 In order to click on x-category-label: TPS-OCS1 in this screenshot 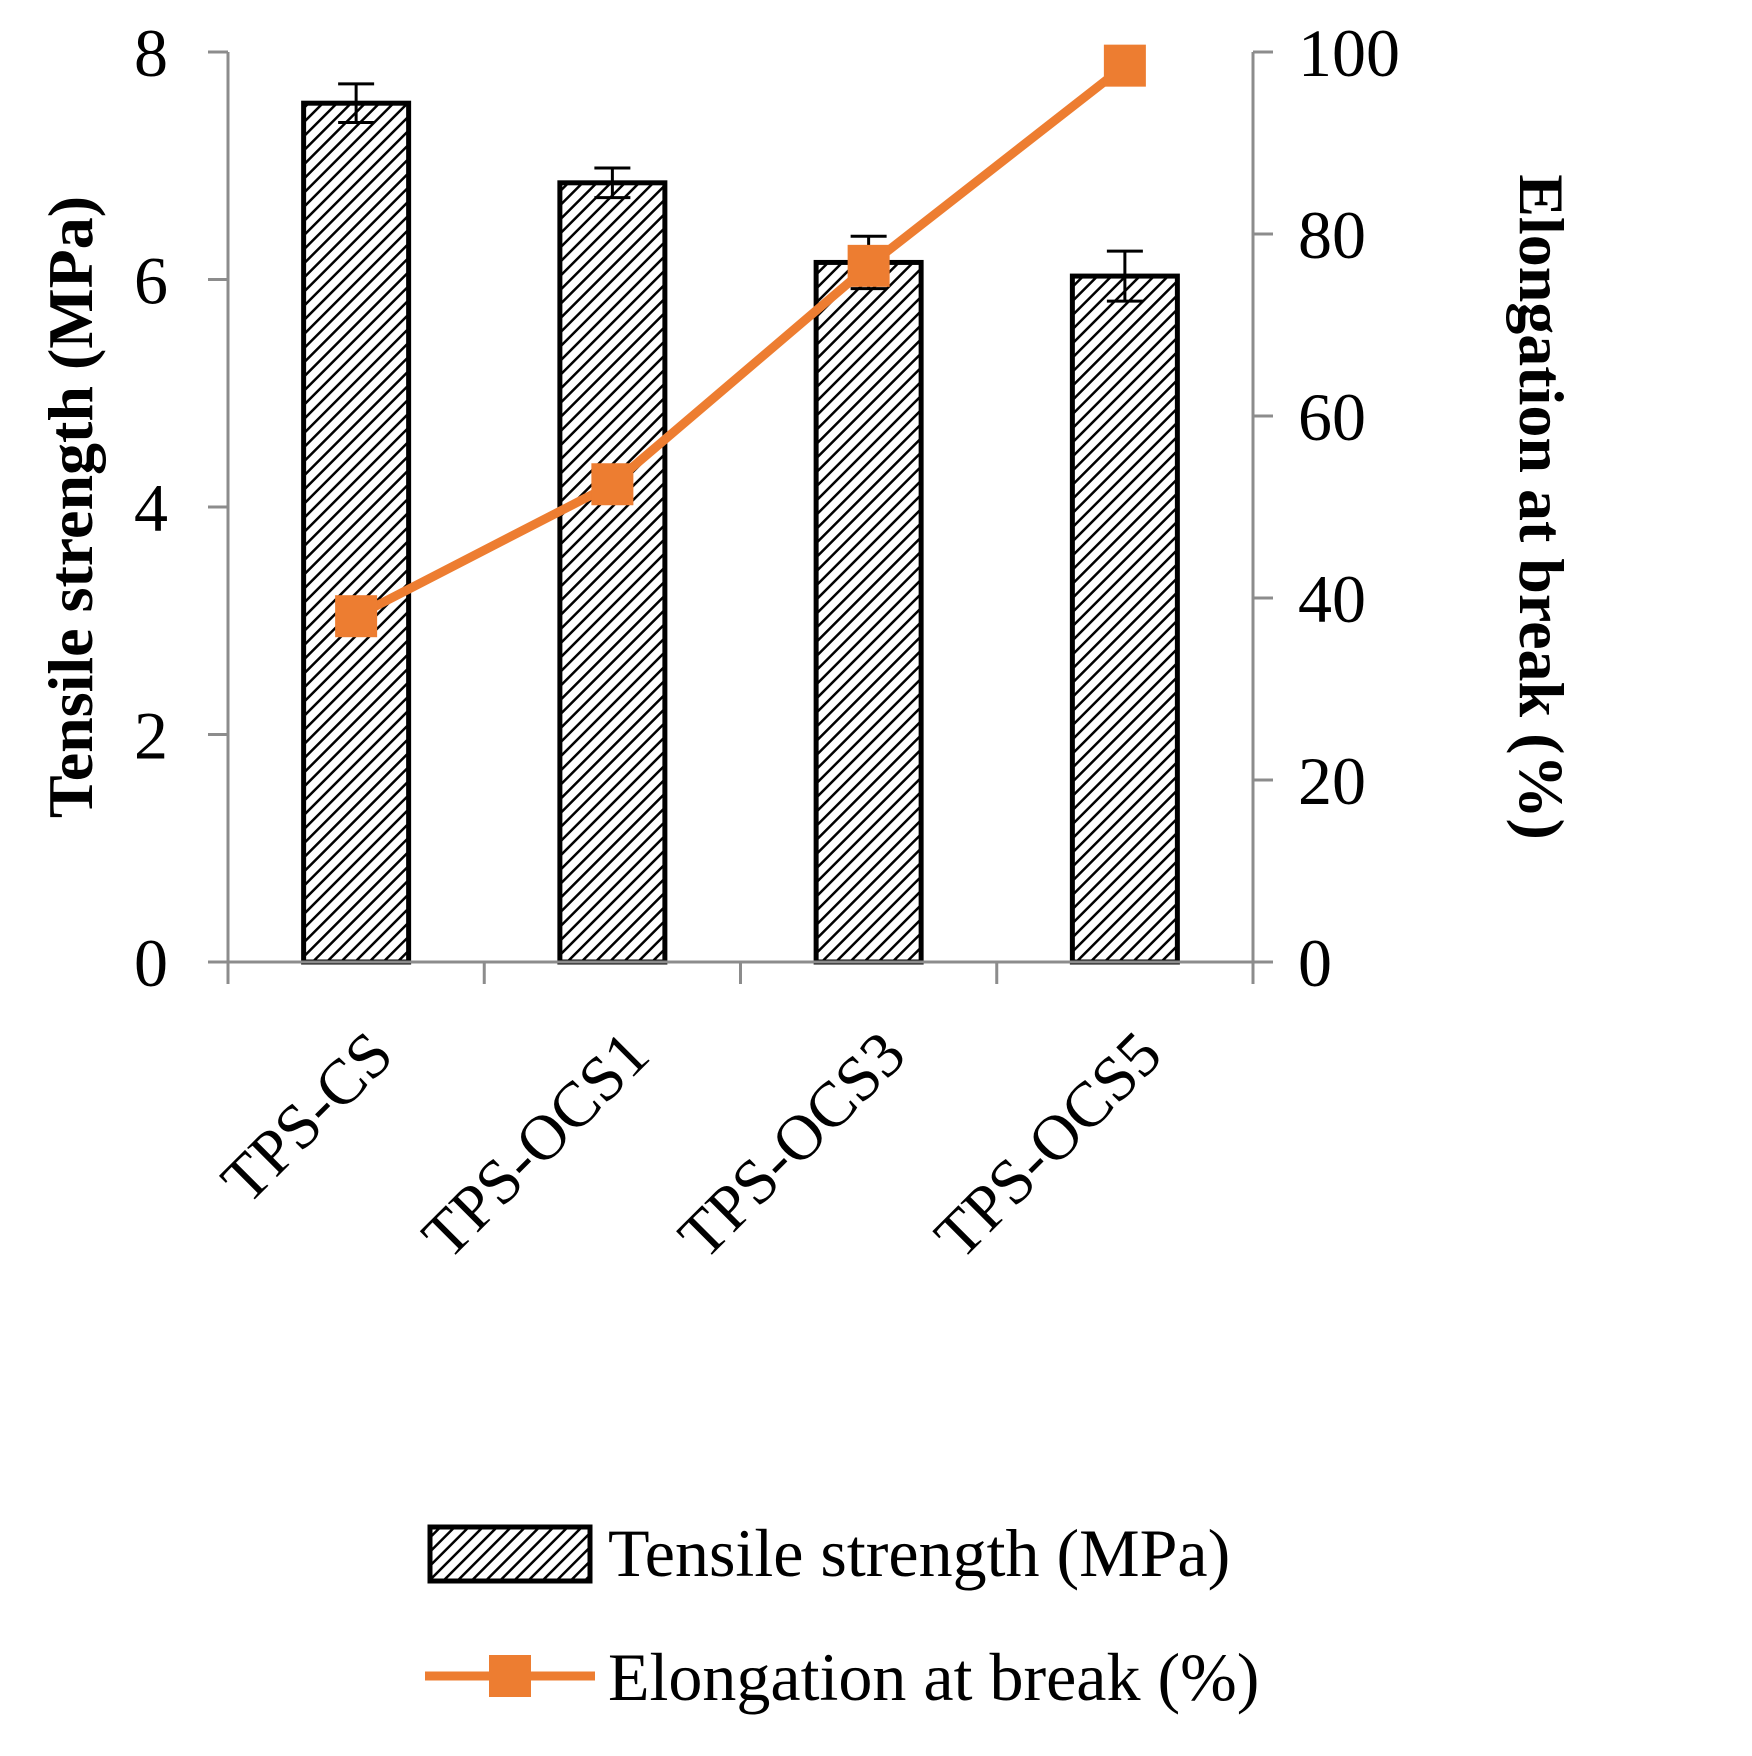, I will do `click(535, 1145)`.